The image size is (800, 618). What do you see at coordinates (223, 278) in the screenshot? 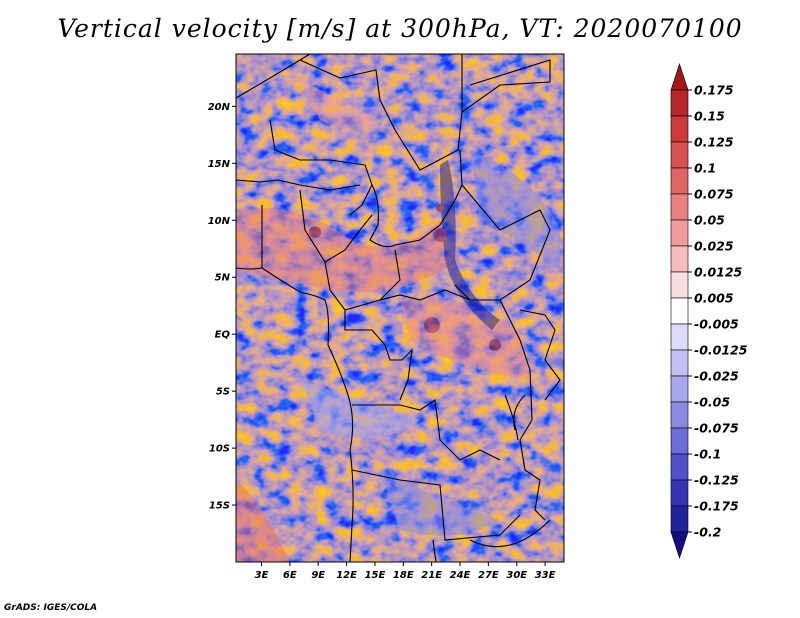
I see `lat-tick-label: 5N` at bounding box center [223, 278].